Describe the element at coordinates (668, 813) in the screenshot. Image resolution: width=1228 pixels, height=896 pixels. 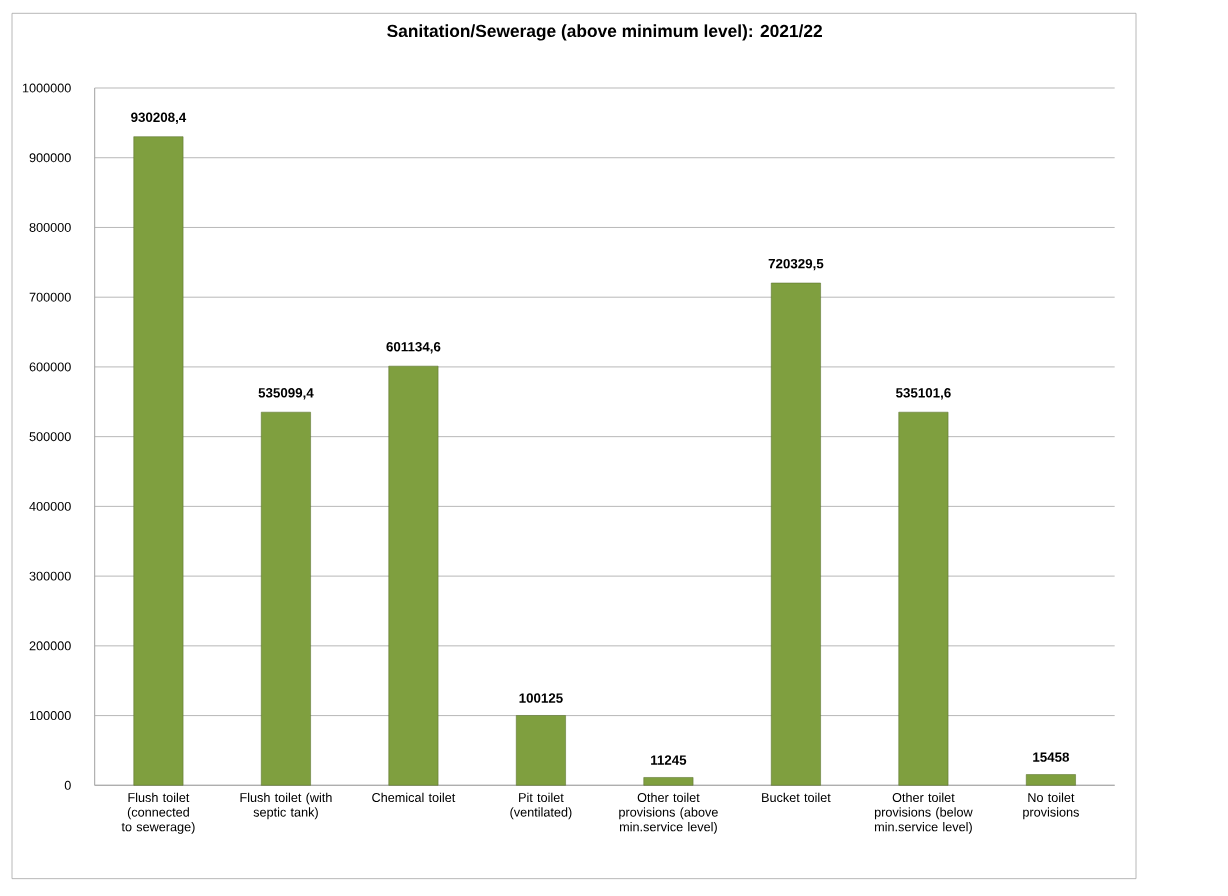
I see `x-tick-label: Other toilet provisions (above min.service level)` at that location.